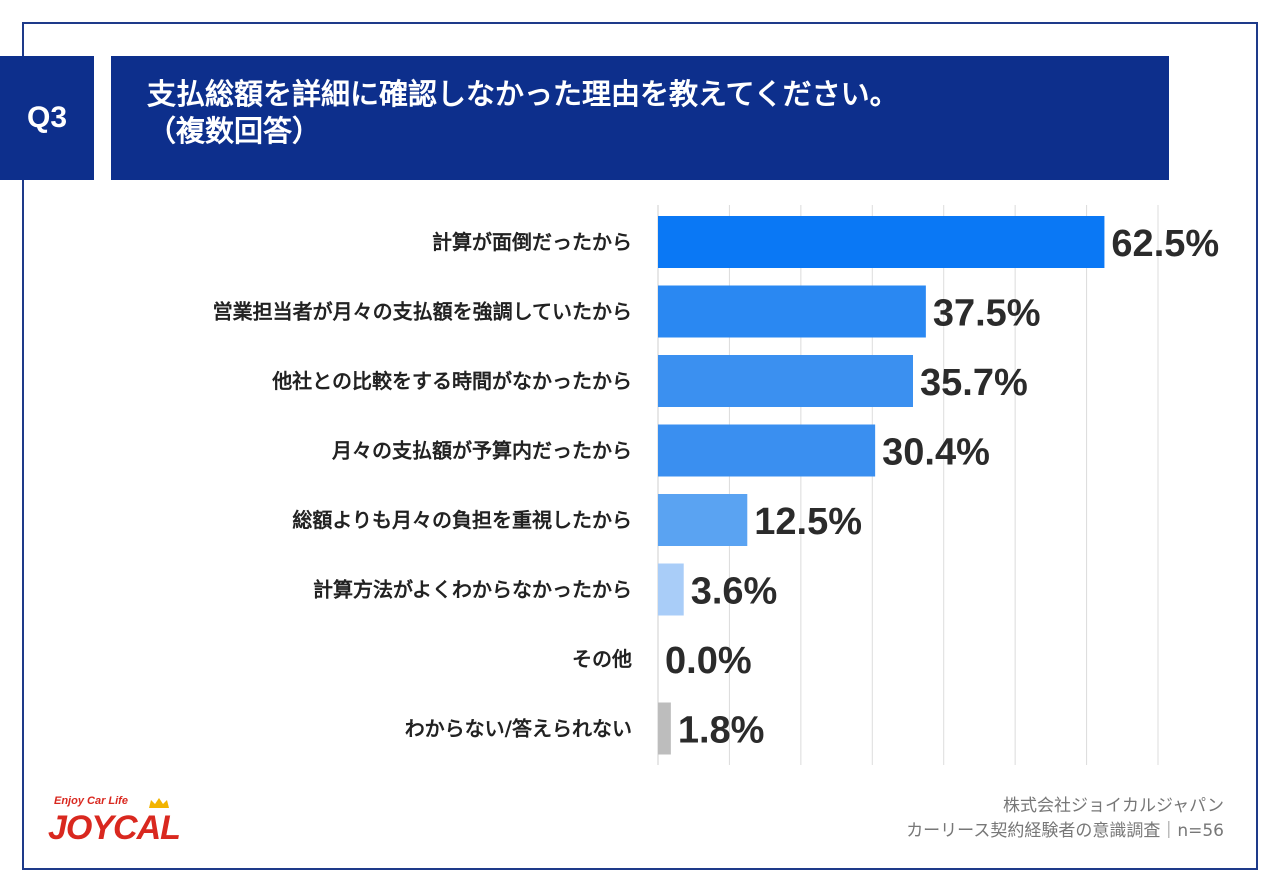 This screenshot has width=1280, height=886. Describe the element at coordinates (734, 592) in the screenshot. I see `value-label: 3.6%` at that location.